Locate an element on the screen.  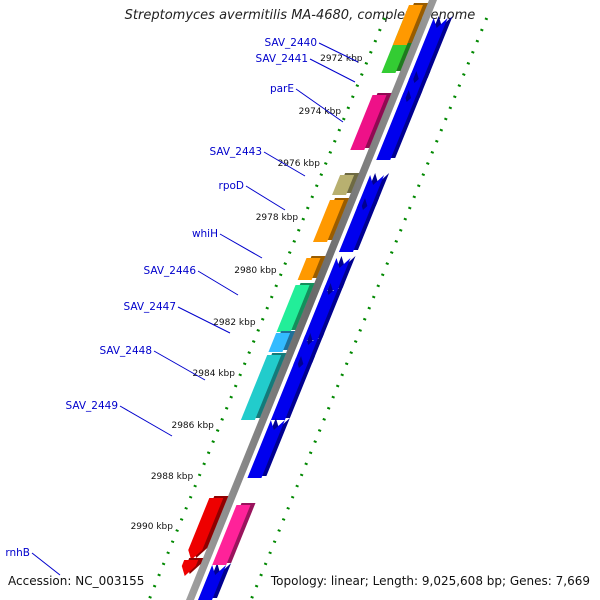
gene-label: SAV_2441 is located at coordinates (281, 59).